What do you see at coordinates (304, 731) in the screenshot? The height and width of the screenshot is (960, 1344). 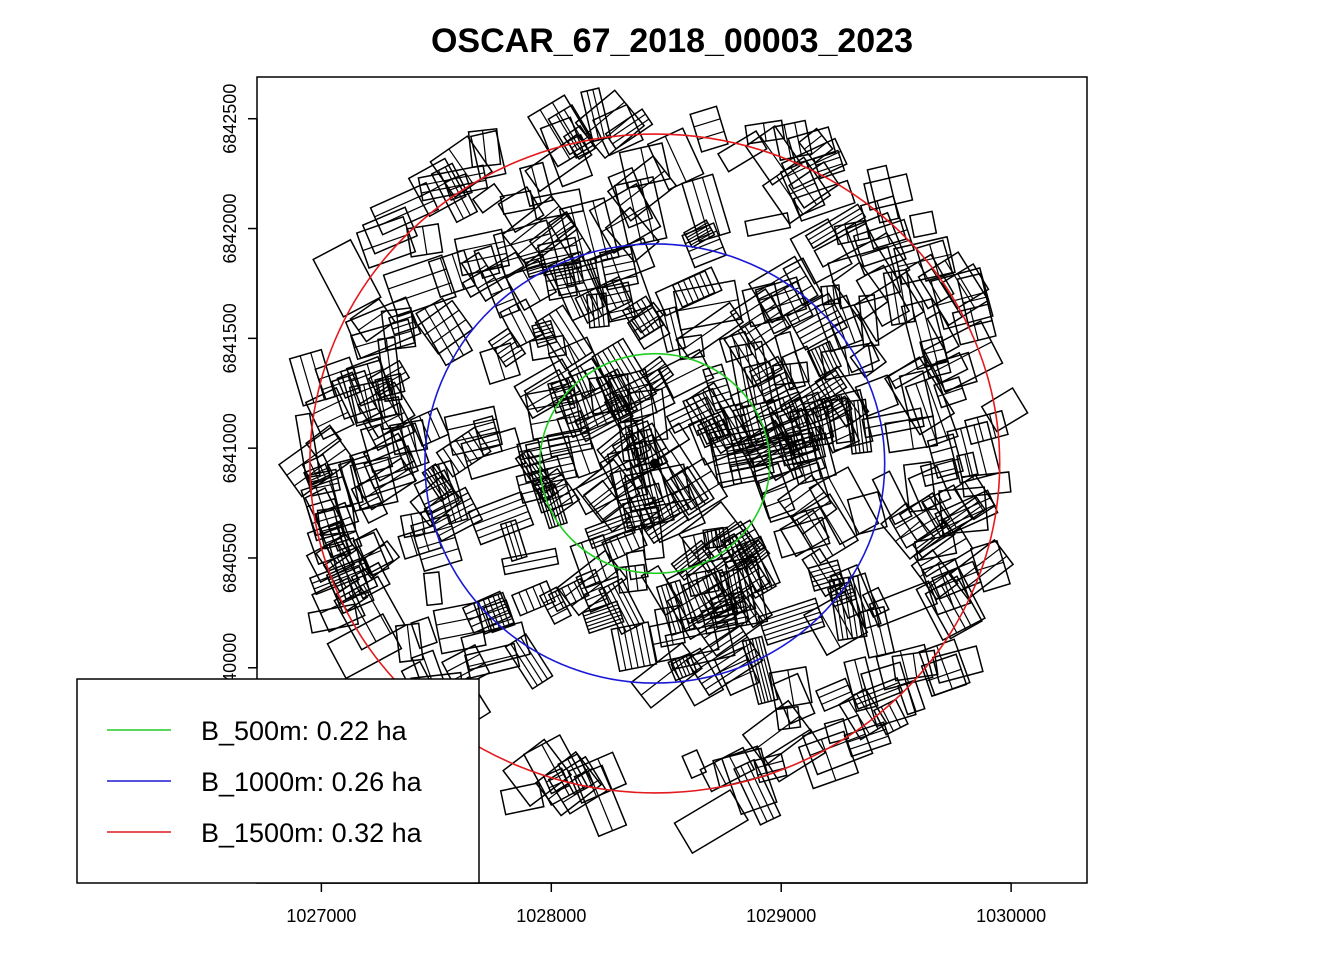 I see `legend-label-B_500m: B_500m: 0.22 ha` at bounding box center [304, 731].